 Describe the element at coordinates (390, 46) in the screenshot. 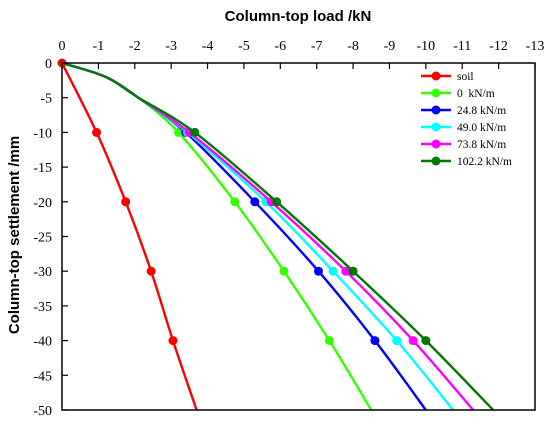

I see `x-tick-label: -9` at that location.